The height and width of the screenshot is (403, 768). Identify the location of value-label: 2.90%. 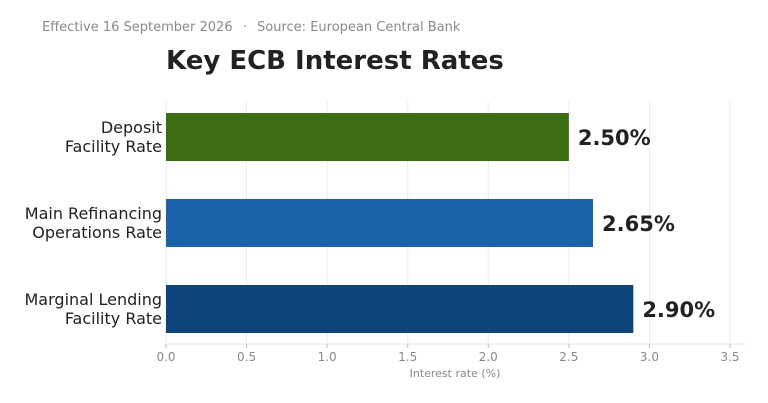
(678, 310).